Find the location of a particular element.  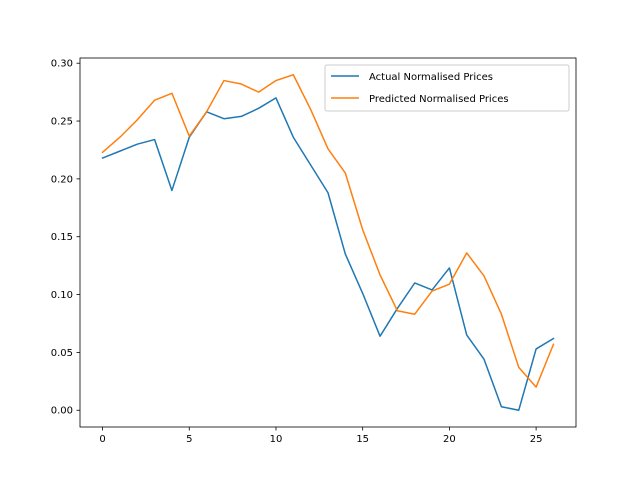

legend-label-1: Actual Normalised Prices is located at coordinates (431, 77).